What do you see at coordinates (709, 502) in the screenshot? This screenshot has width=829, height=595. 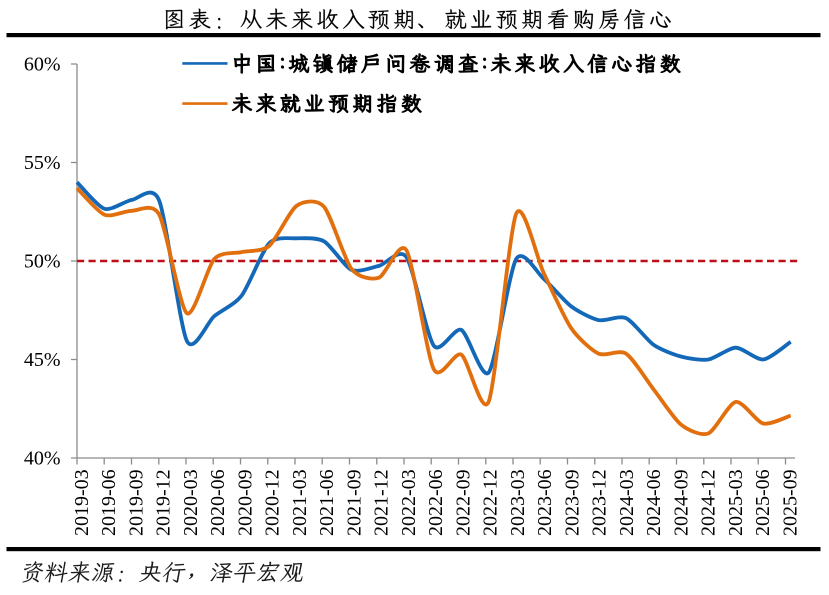 I see `svg-text: 2024-12` at bounding box center [709, 502].